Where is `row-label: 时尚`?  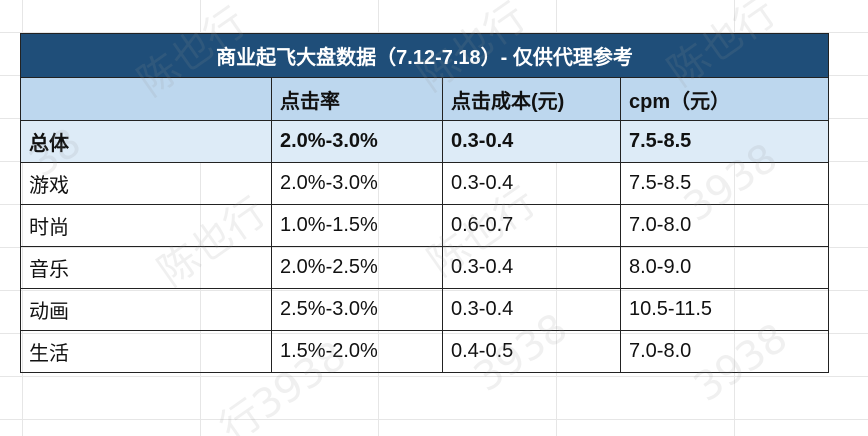 row-label: 时尚 is located at coordinates (146, 225).